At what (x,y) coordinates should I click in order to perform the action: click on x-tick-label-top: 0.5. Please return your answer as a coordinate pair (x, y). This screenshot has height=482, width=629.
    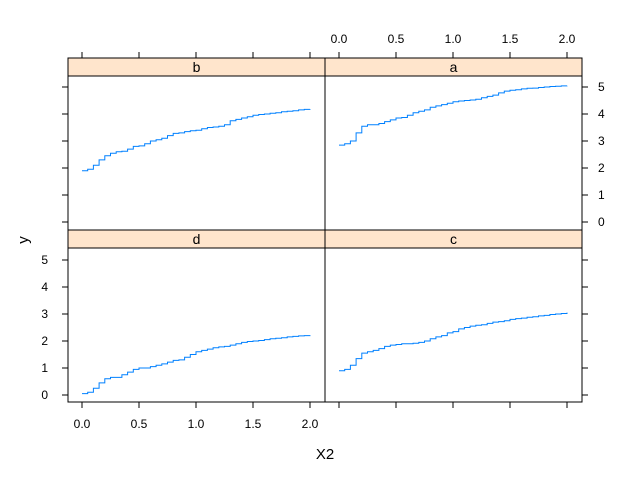
    Looking at the image, I should click on (396, 39).